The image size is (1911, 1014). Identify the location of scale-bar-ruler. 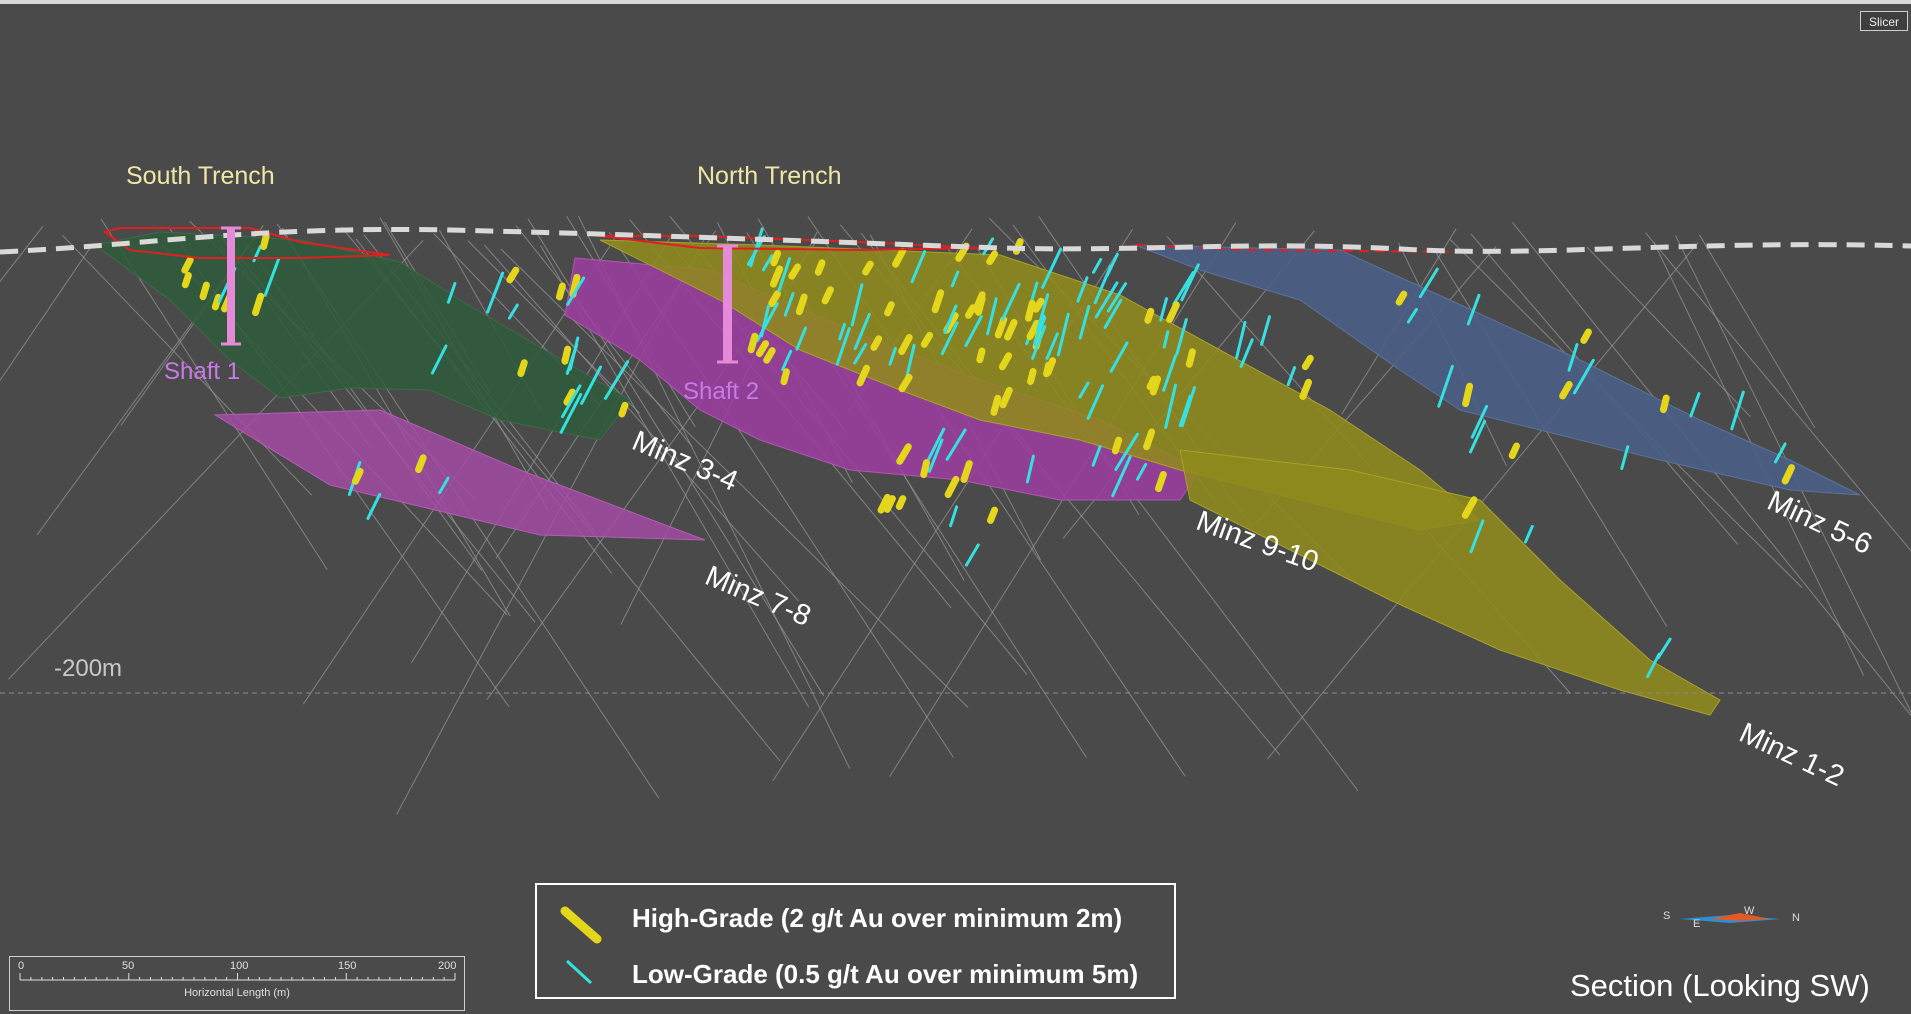
(237, 977).